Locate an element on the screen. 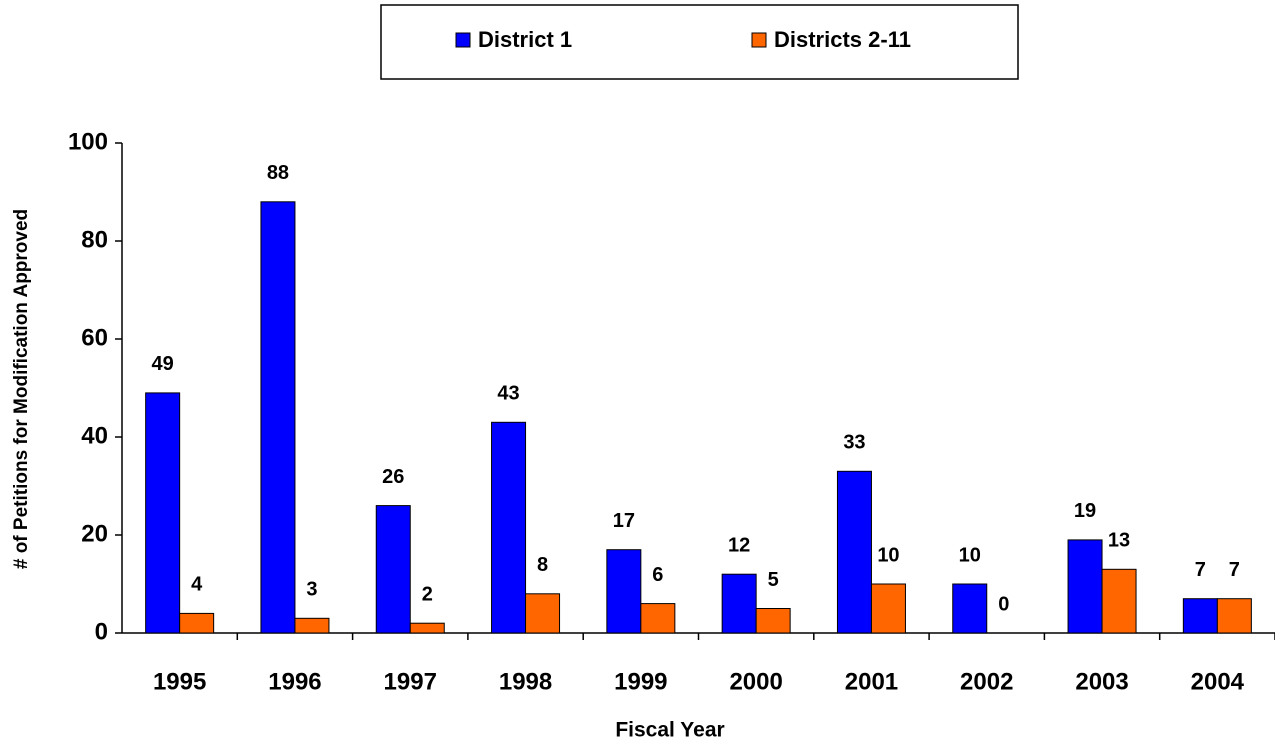 This screenshot has width=1275, height=744. data-label: 49 is located at coordinates (163, 364).